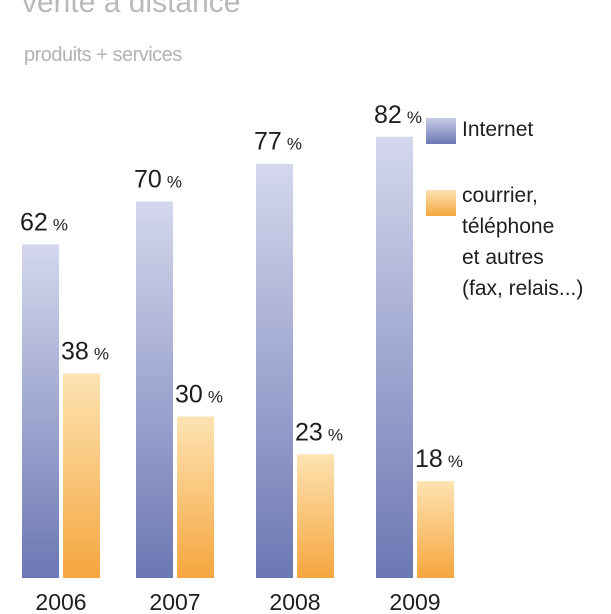 This screenshot has height=614, width=611. What do you see at coordinates (131, 9) in the screenshot?
I see `chart-title: vente à distance` at bounding box center [131, 9].